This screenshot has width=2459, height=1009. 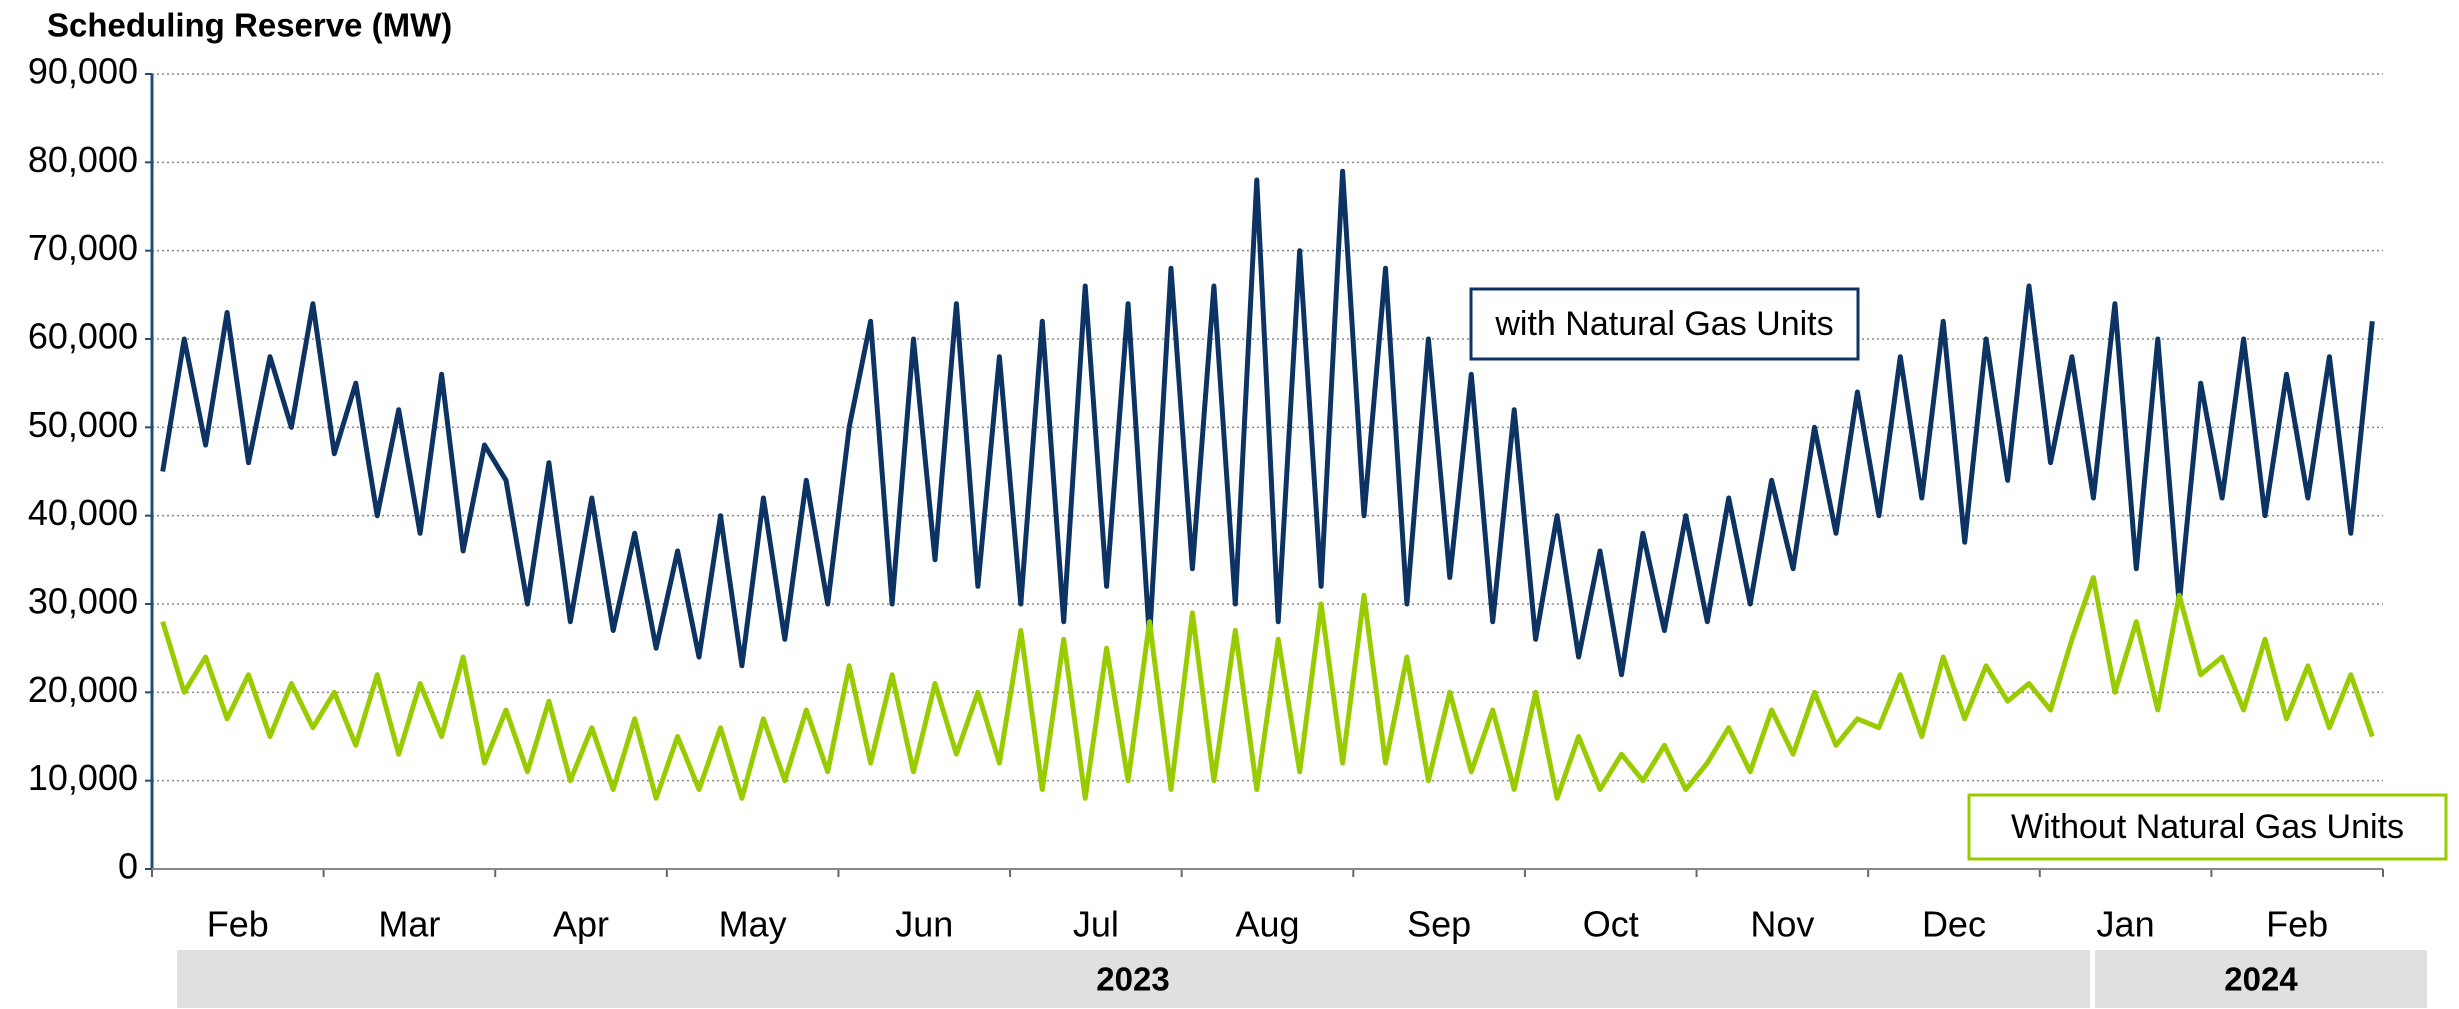 I want to click on x-tick-label: Mar, so click(x=409, y=924).